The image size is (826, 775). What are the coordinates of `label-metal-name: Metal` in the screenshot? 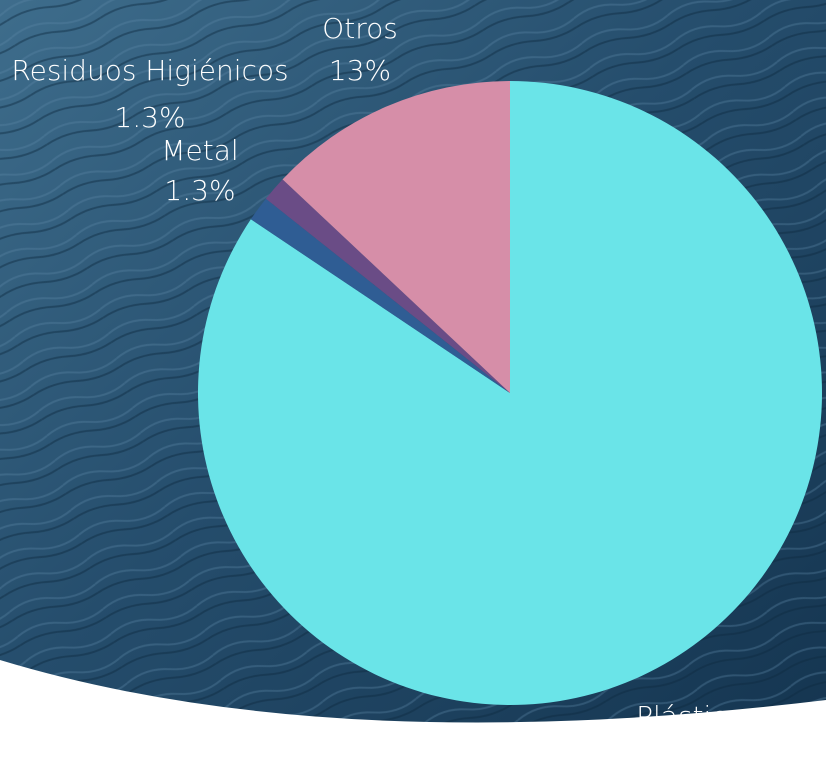 It's located at (199, 150).